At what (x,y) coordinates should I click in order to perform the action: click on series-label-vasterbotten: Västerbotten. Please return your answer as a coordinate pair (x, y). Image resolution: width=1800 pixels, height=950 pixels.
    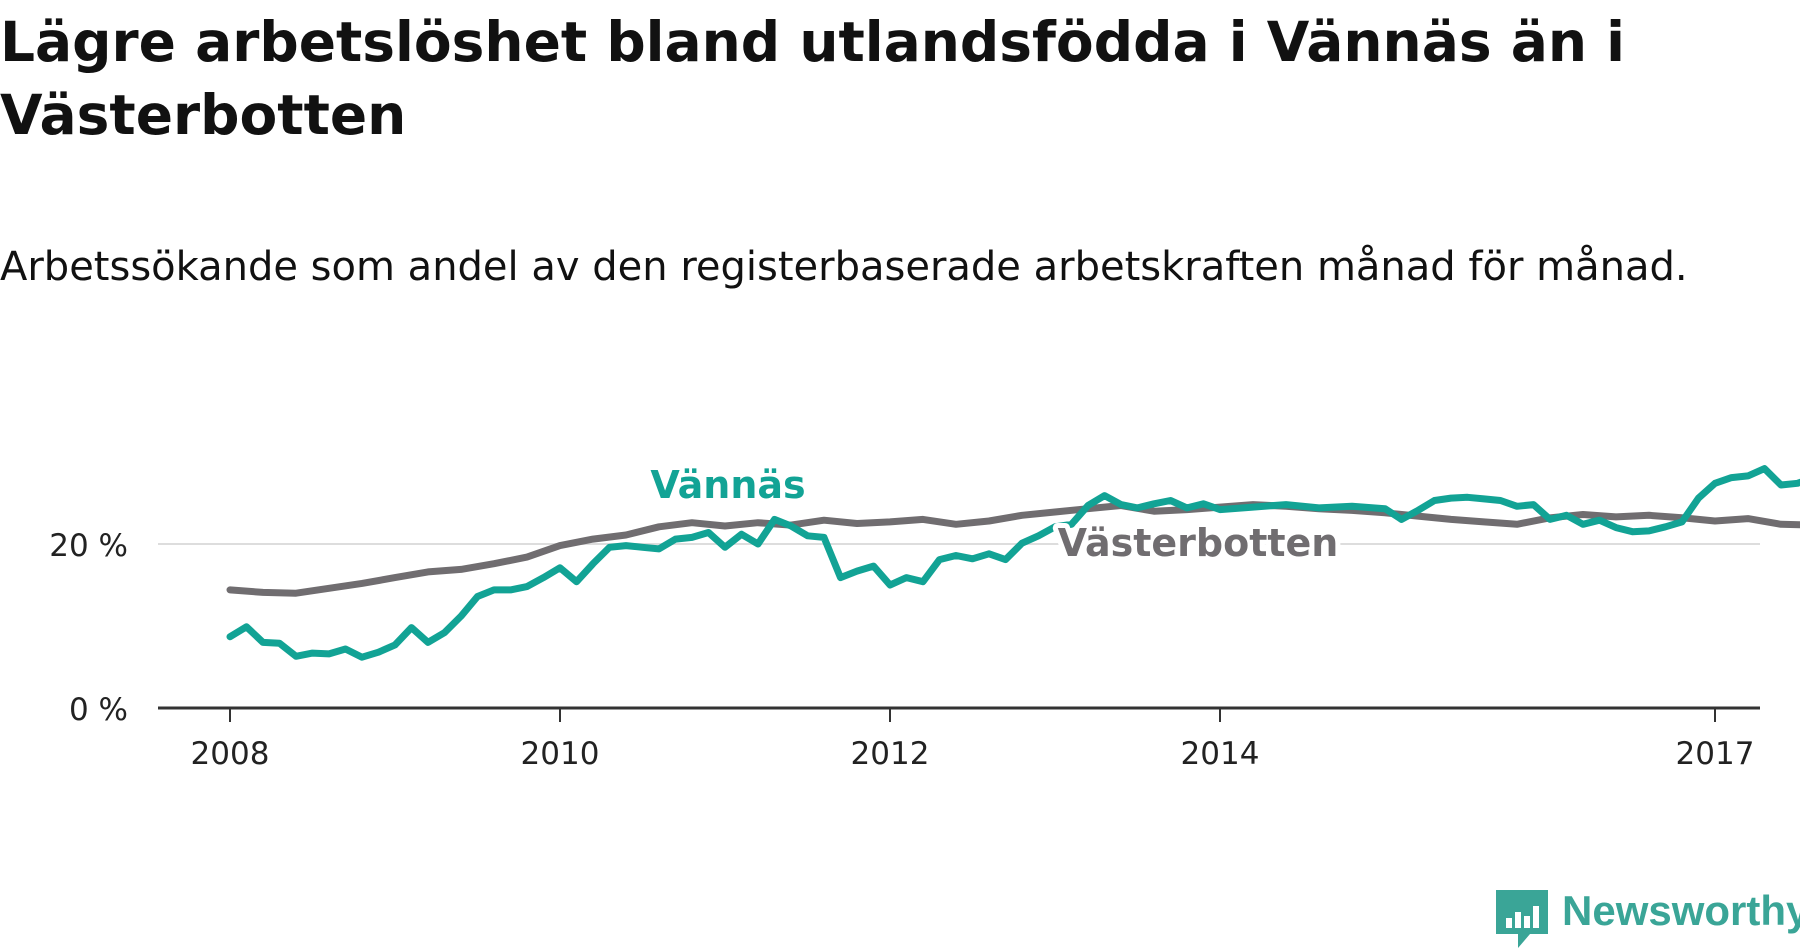
    Looking at the image, I should click on (1198, 543).